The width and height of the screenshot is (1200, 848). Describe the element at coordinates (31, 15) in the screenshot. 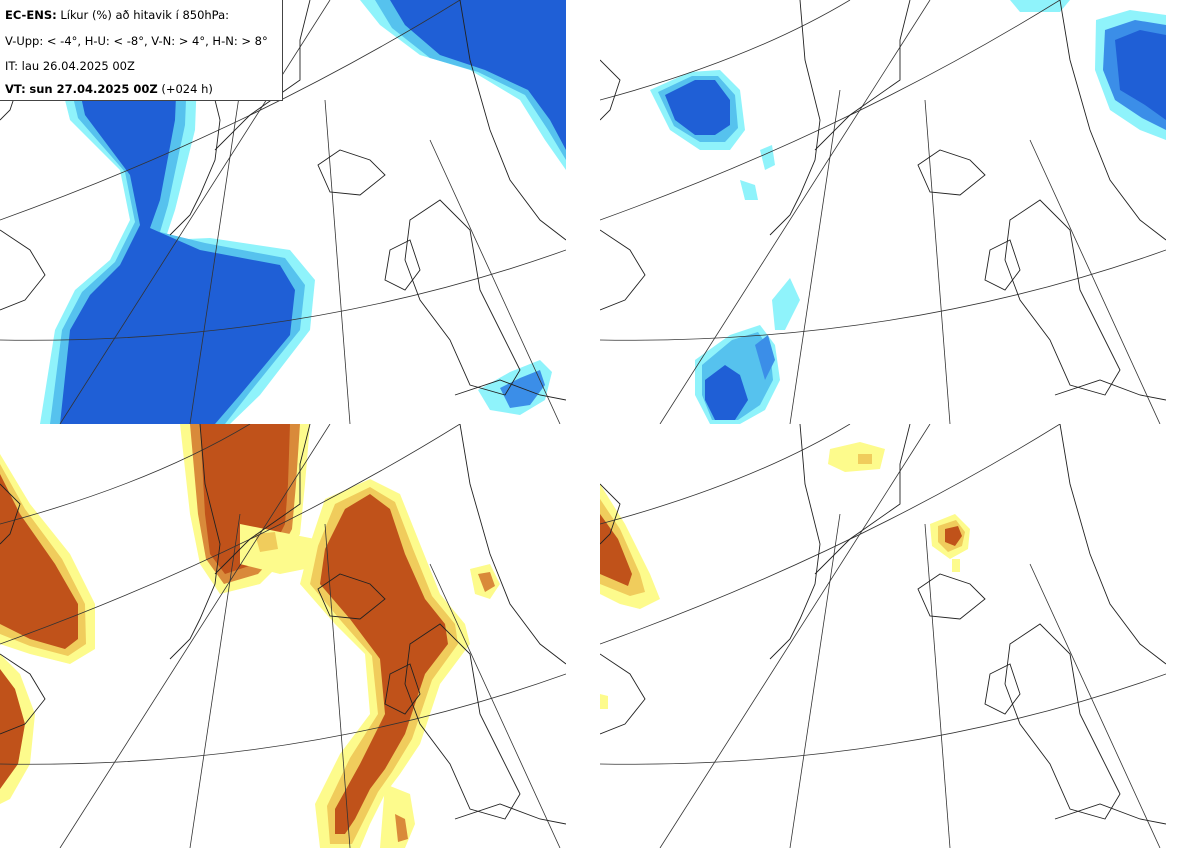

I see `model-label: EC-ENS:` at that location.